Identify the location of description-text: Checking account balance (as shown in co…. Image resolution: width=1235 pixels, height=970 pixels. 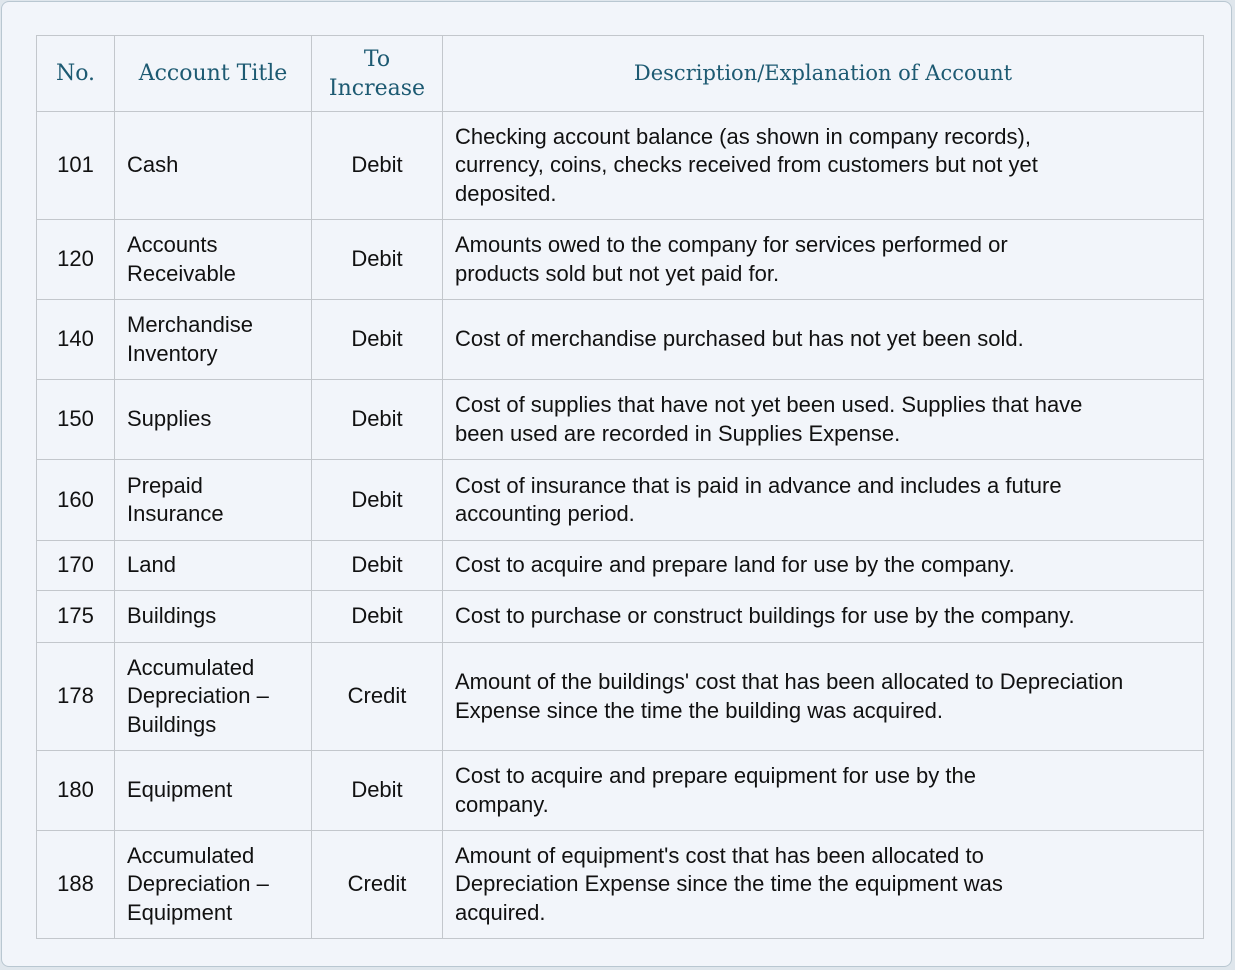
(746, 164).